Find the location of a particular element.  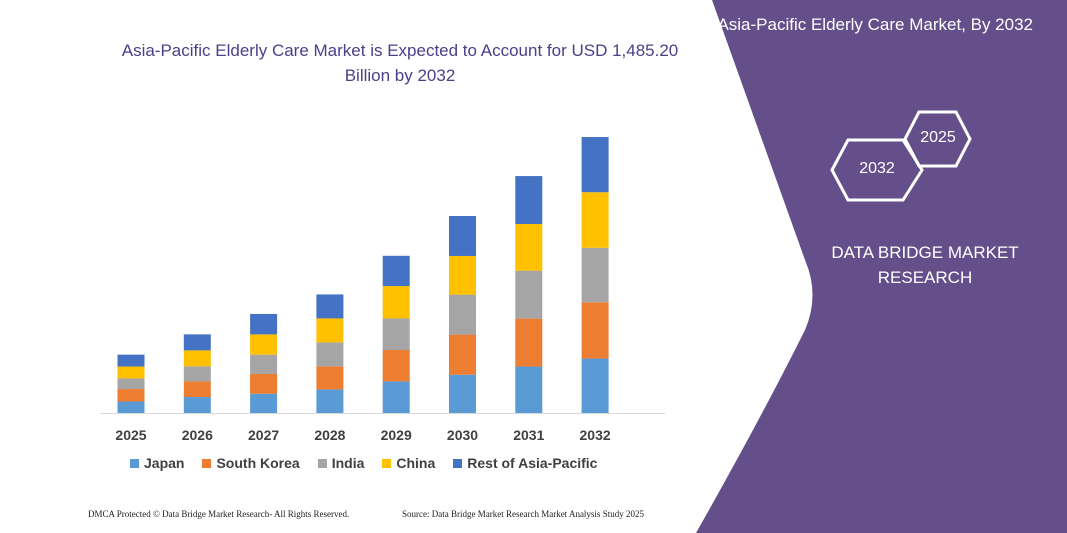

brand-name: DATA BRIDGE MARKET RESEARCH is located at coordinates (925, 265).